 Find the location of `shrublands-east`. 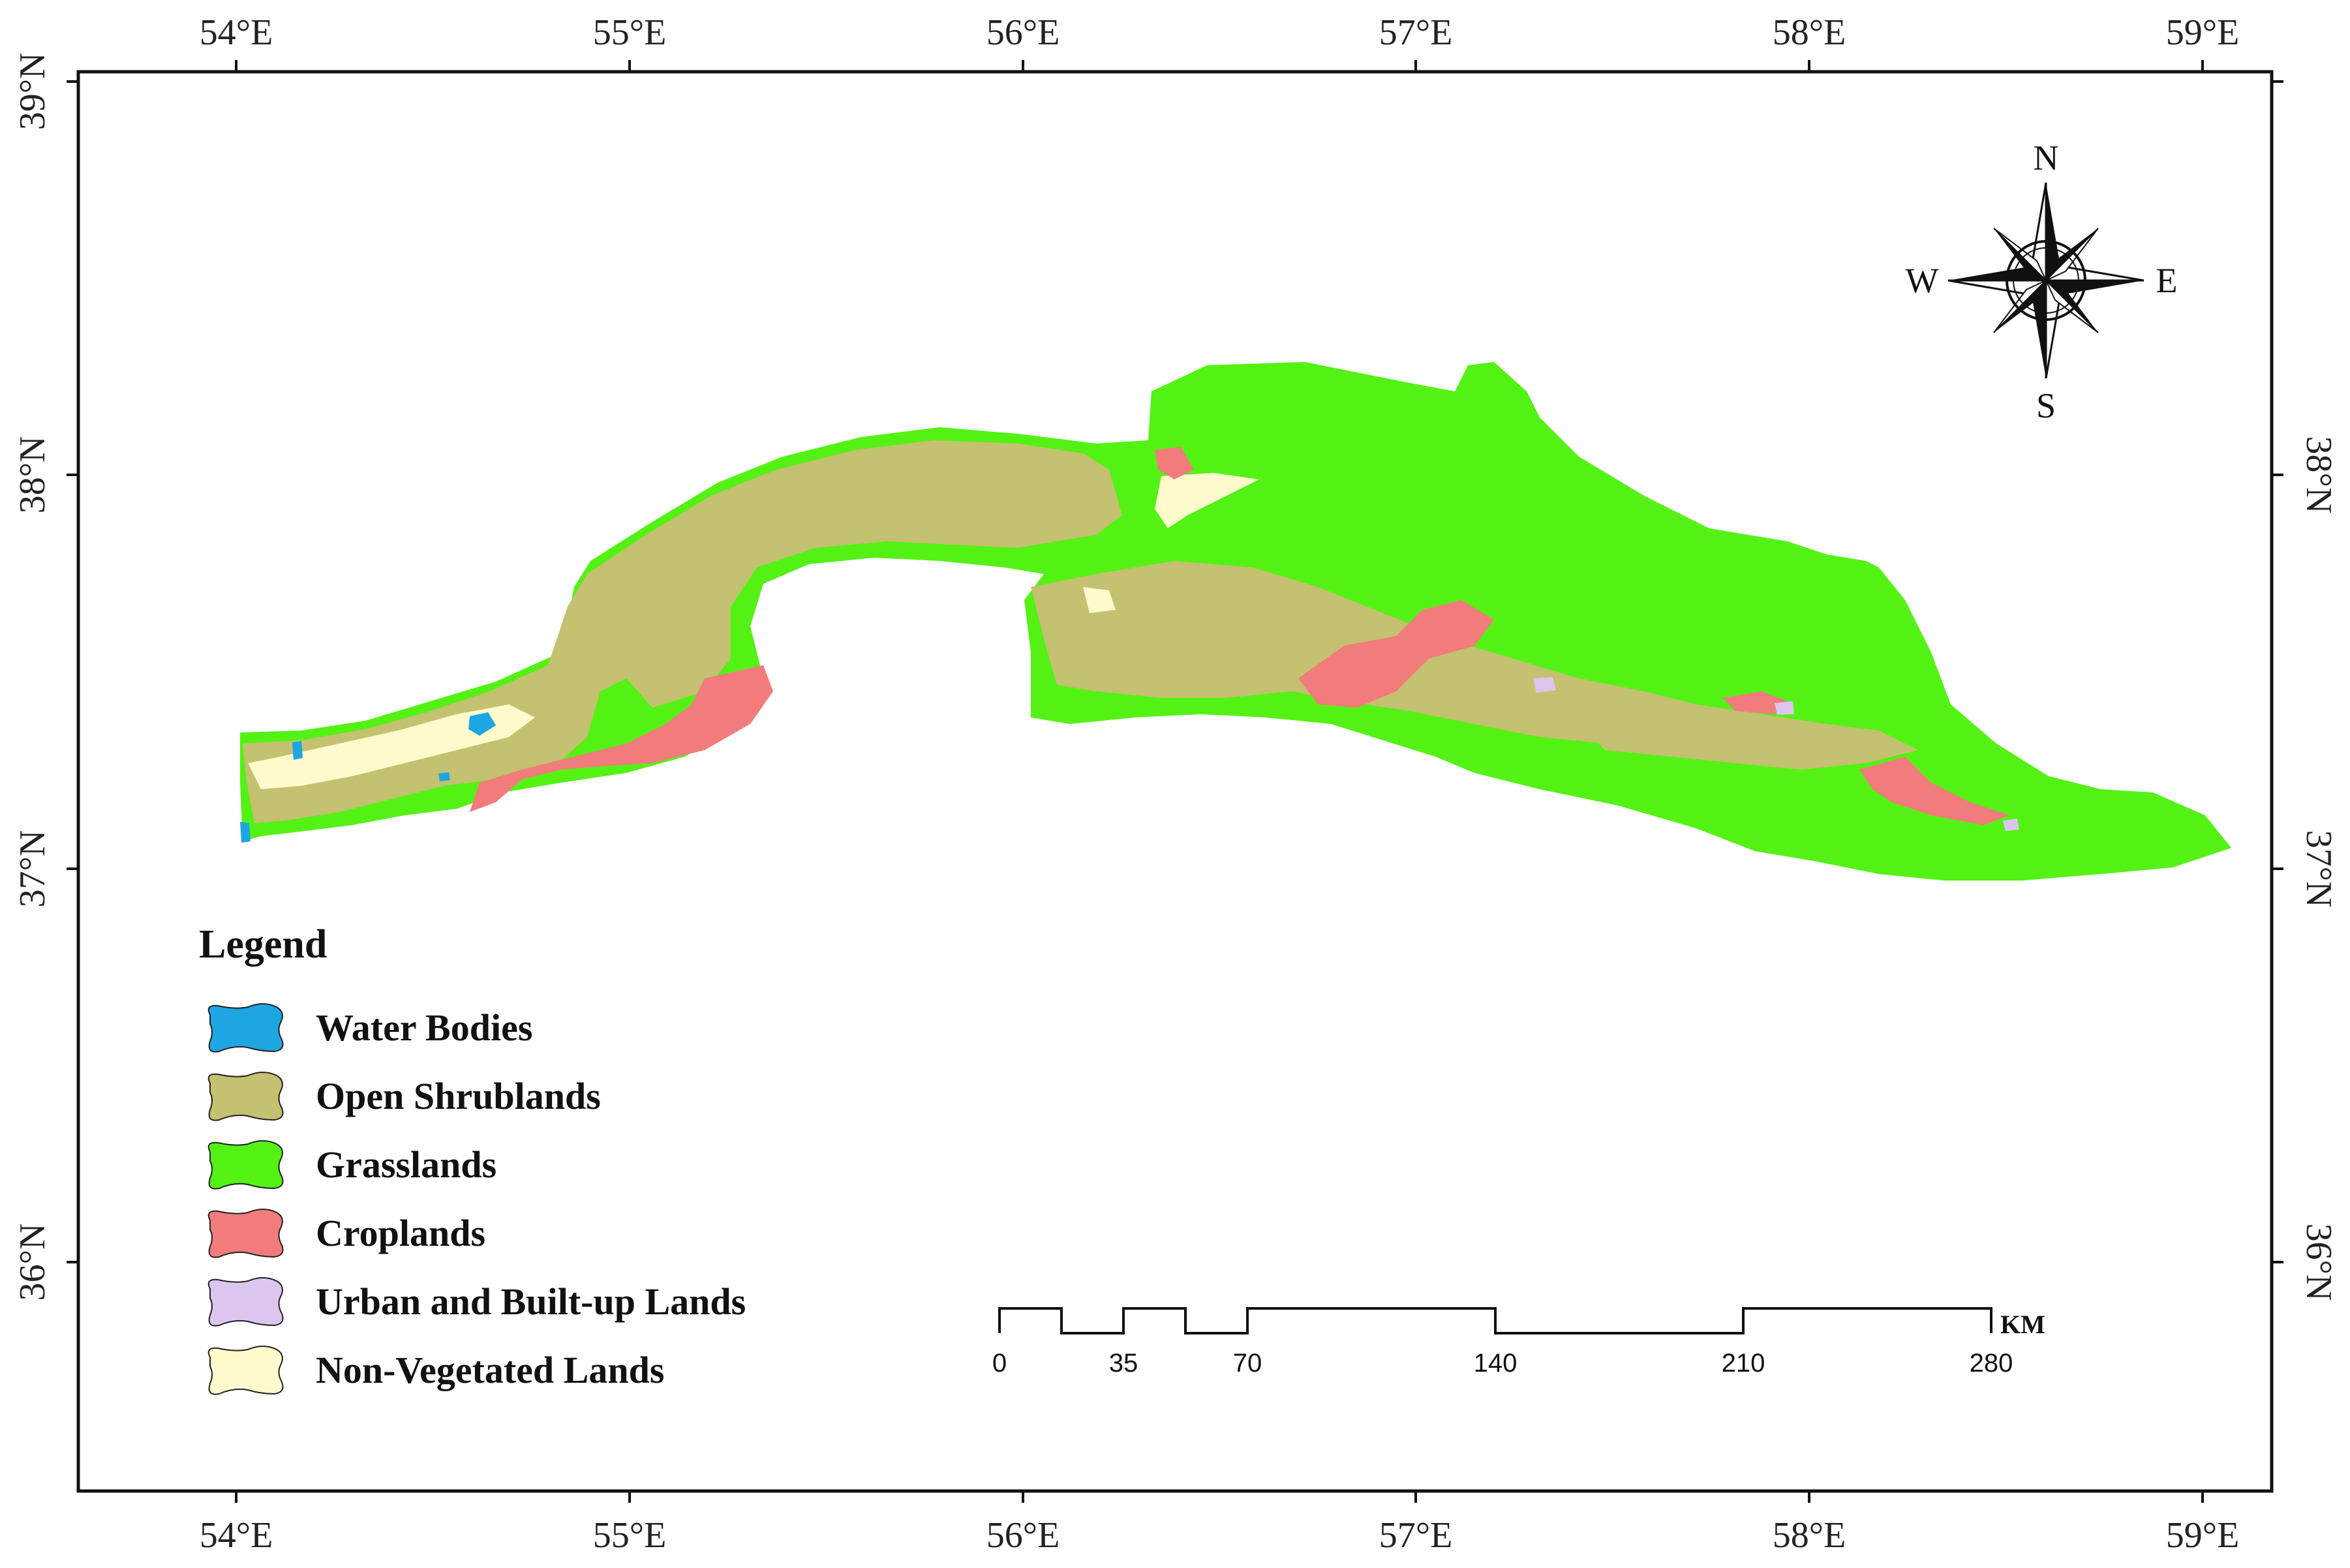

shrublands-east is located at coordinates (1735, 730).